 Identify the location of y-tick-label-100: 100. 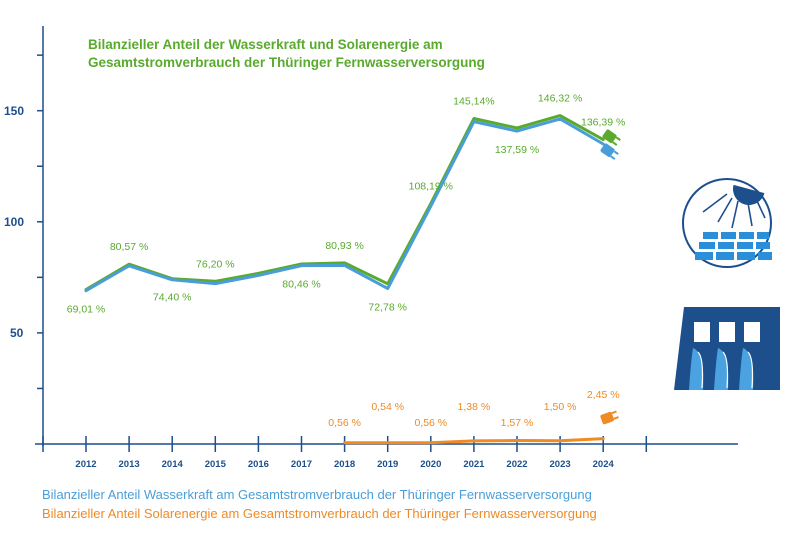
(14, 222).